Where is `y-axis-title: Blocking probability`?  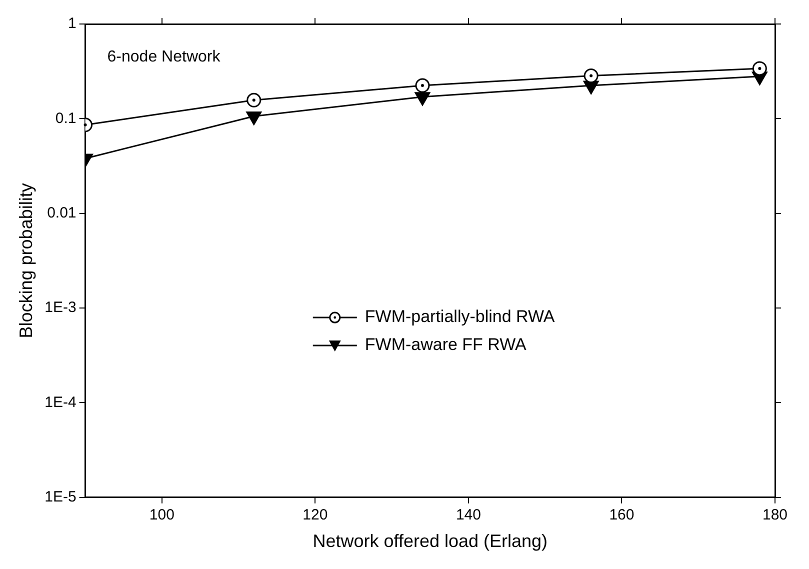 y-axis-title: Blocking probability is located at coordinates (26, 260).